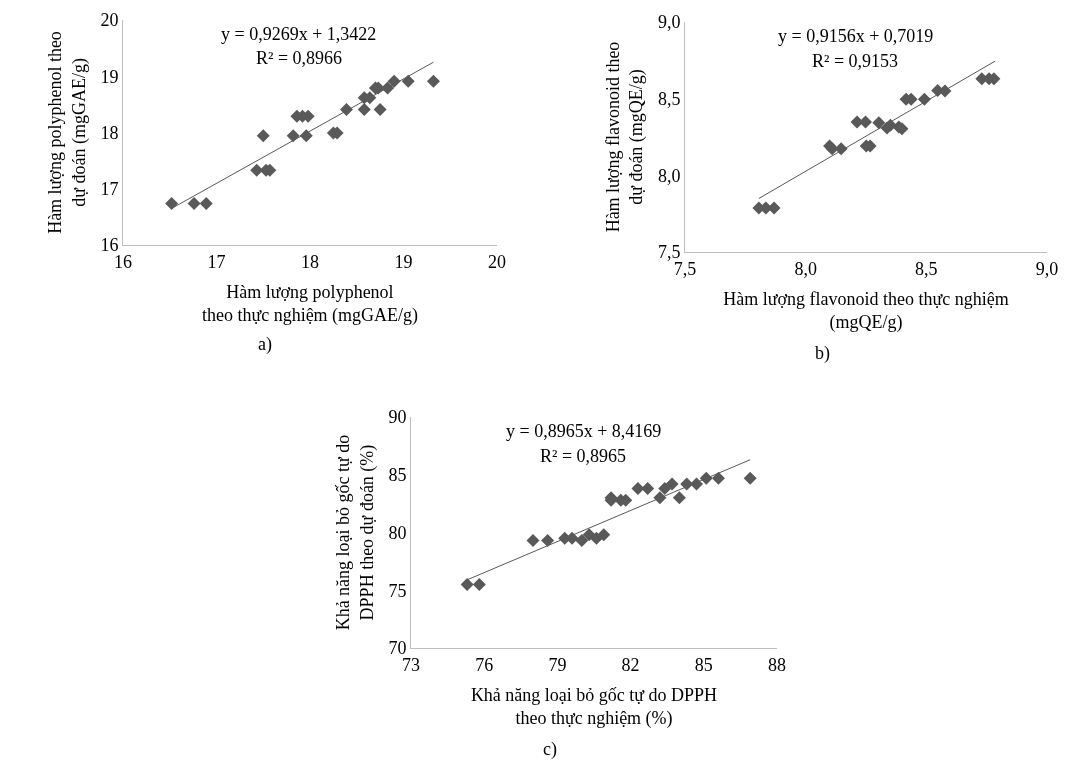 Image resolution: width=1073 pixels, height=770 pixels. I want to click on x-tick-label: 18, so click(310, 261).